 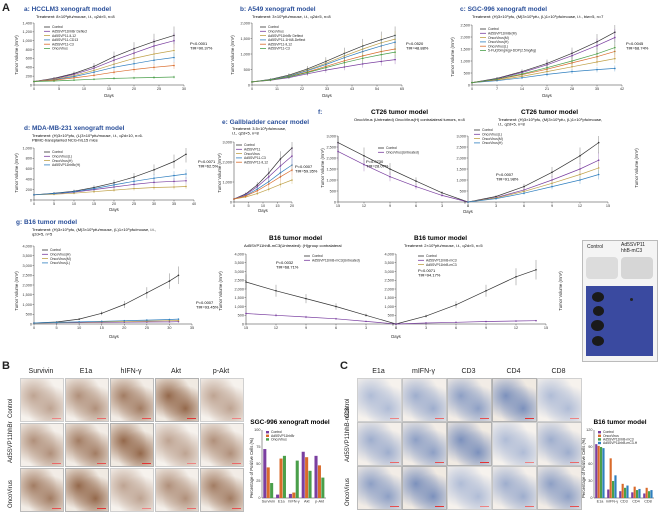 I want to click on photo-label-treated: Ad5SVP11 hhB-mC3, so click(x=633, y=248).